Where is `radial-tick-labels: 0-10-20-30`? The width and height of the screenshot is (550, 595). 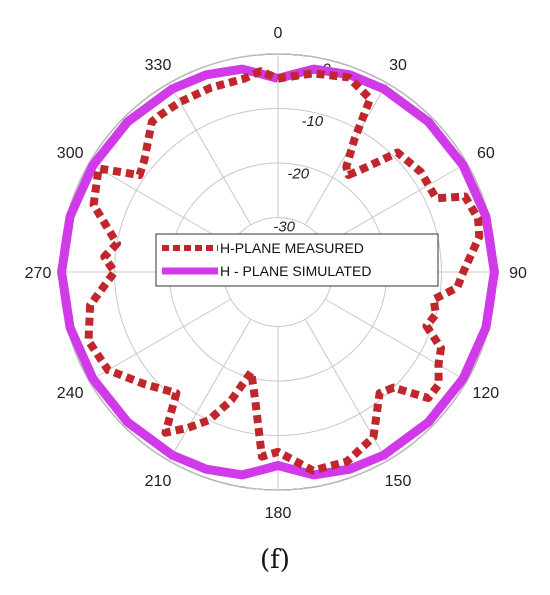 radial-tick-labels: 0-10-20-30 is located at coordinates (302, 147).